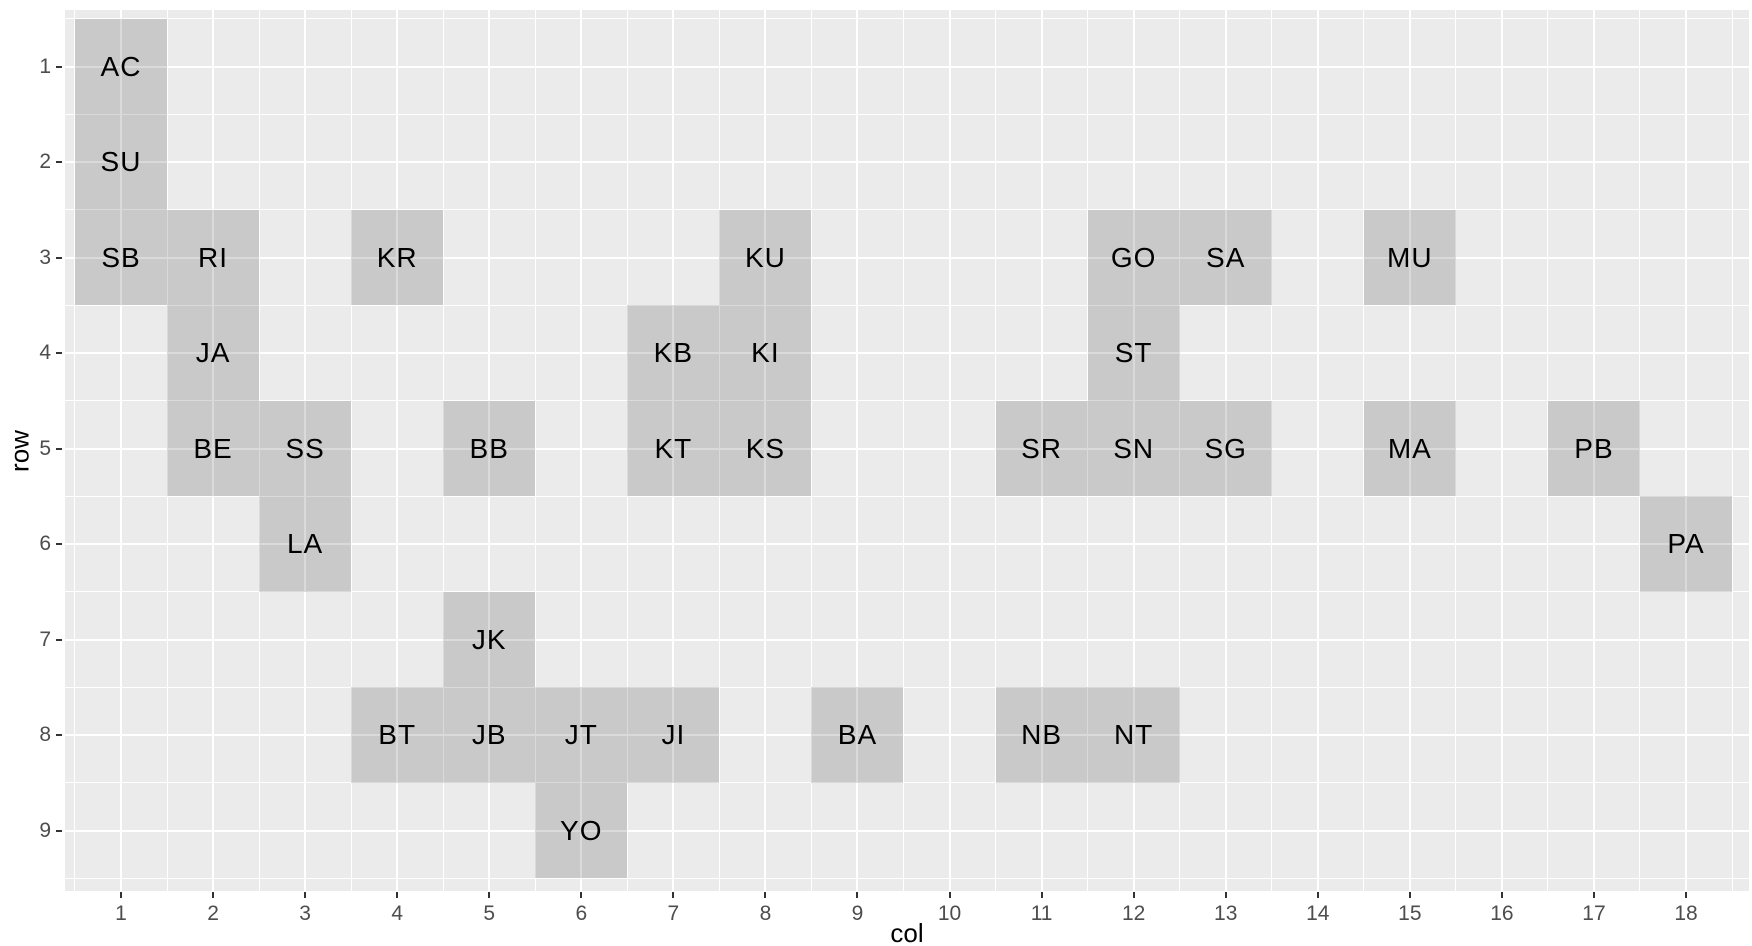  I want to click on tile-label: SU, so click(121, 161).